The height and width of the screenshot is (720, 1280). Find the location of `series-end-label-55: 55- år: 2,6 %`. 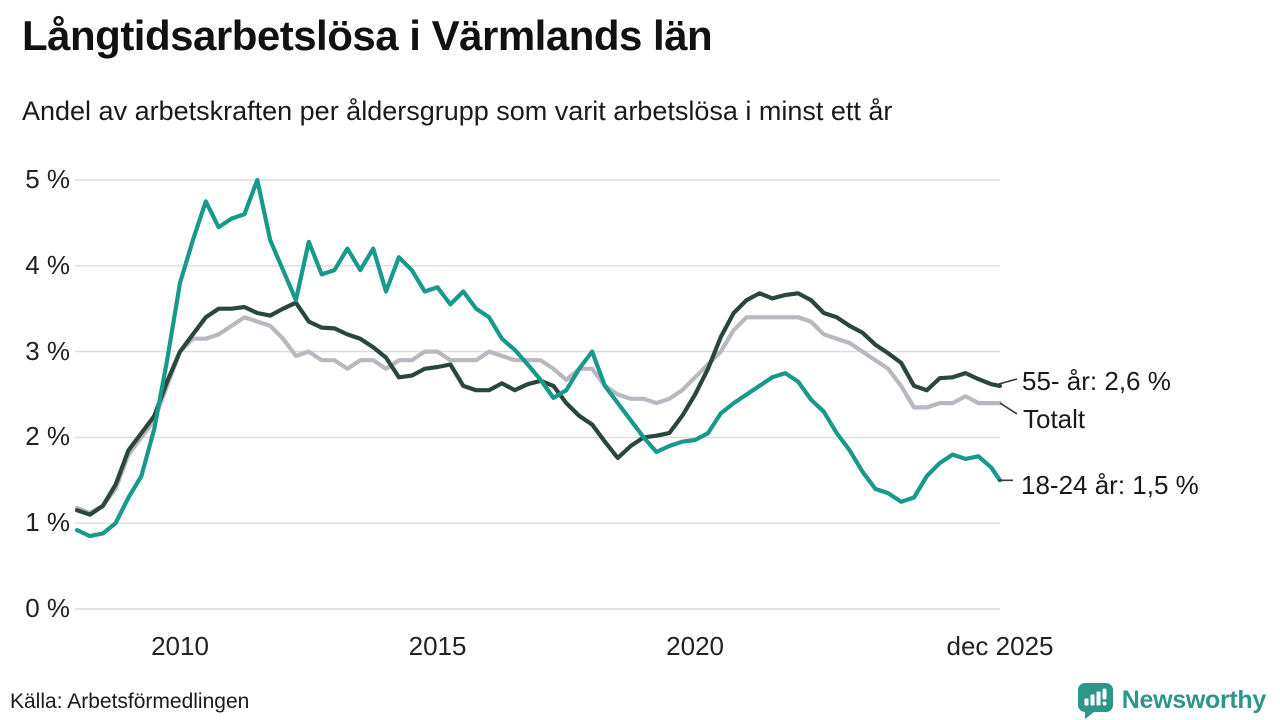

series-end-label-55: 55- år: 2,6 % is located at coordinates (1096, 381).